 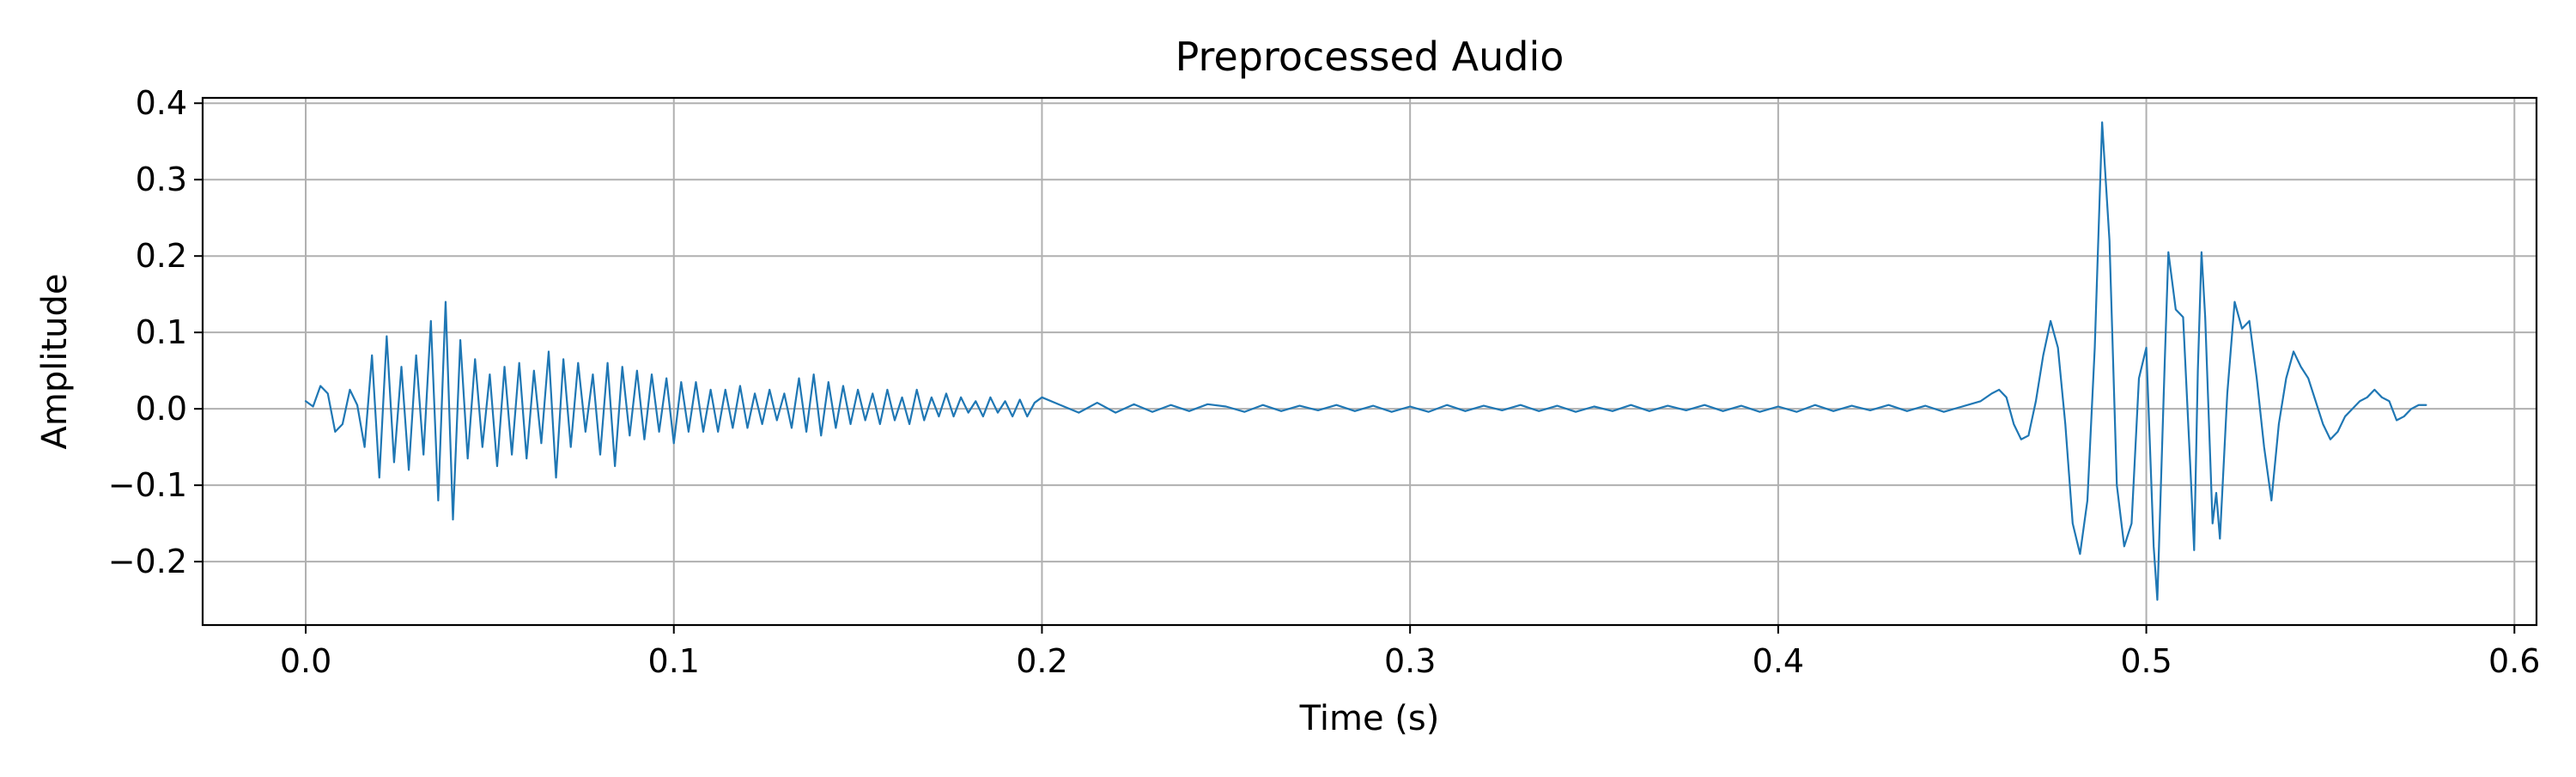 I want to click on y-axis: −0.2 −0.1 0.0 0.1 0.2 0.3 0.4, so click(x=155, y=332).